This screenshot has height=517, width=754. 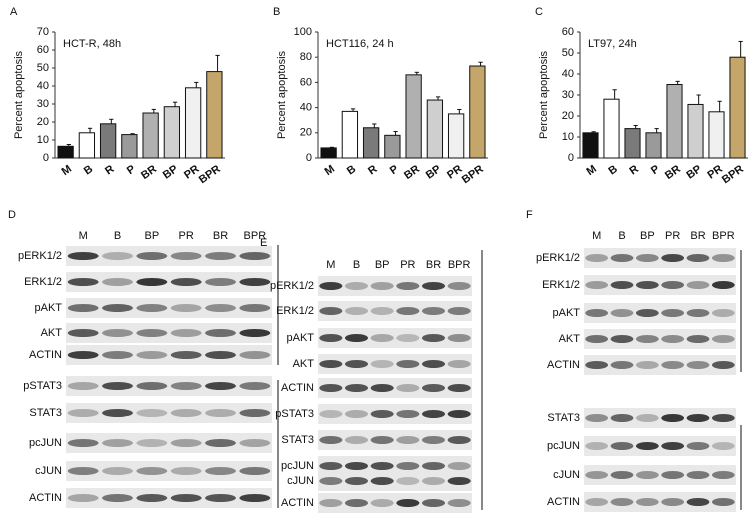 What do you see at coordinates (473, 174) in the screenshot?
I see `x-tick-label: BPR` at bounding box center [473, 174].